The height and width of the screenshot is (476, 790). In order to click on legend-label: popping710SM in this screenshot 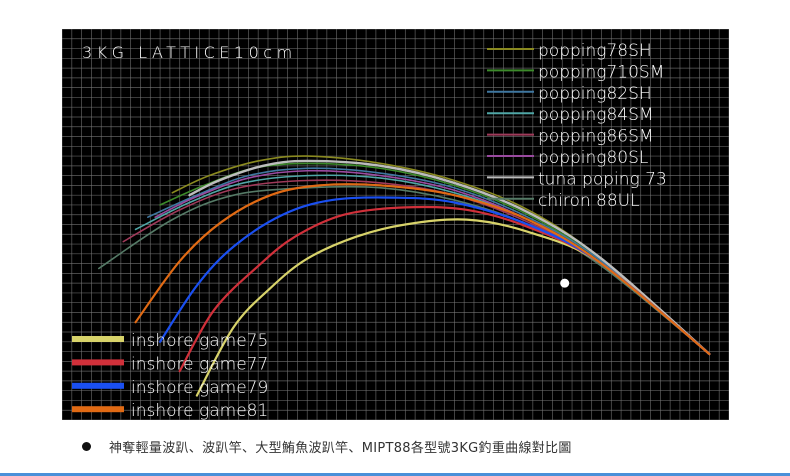, I will do `click(601, 72)`.